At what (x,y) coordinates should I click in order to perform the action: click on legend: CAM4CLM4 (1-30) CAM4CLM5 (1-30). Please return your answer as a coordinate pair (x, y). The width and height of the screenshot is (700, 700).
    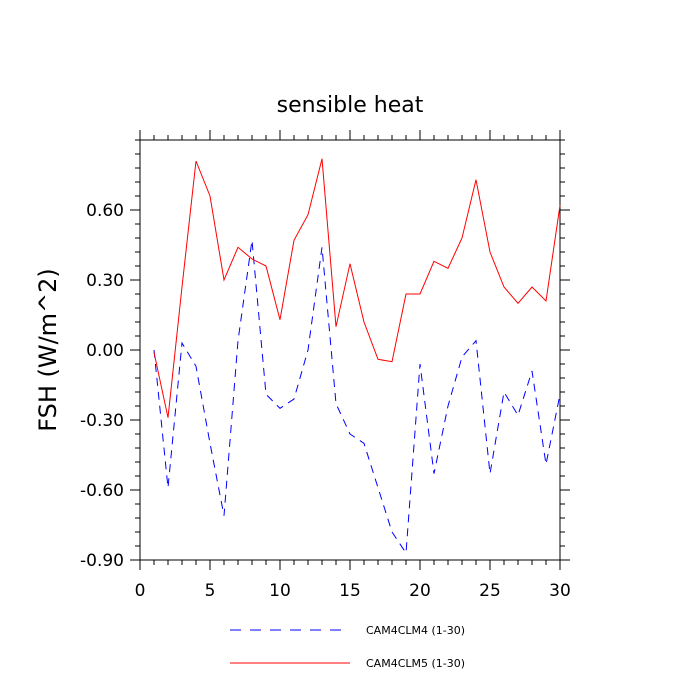
    Looking at the image, I should click on (347, 647).